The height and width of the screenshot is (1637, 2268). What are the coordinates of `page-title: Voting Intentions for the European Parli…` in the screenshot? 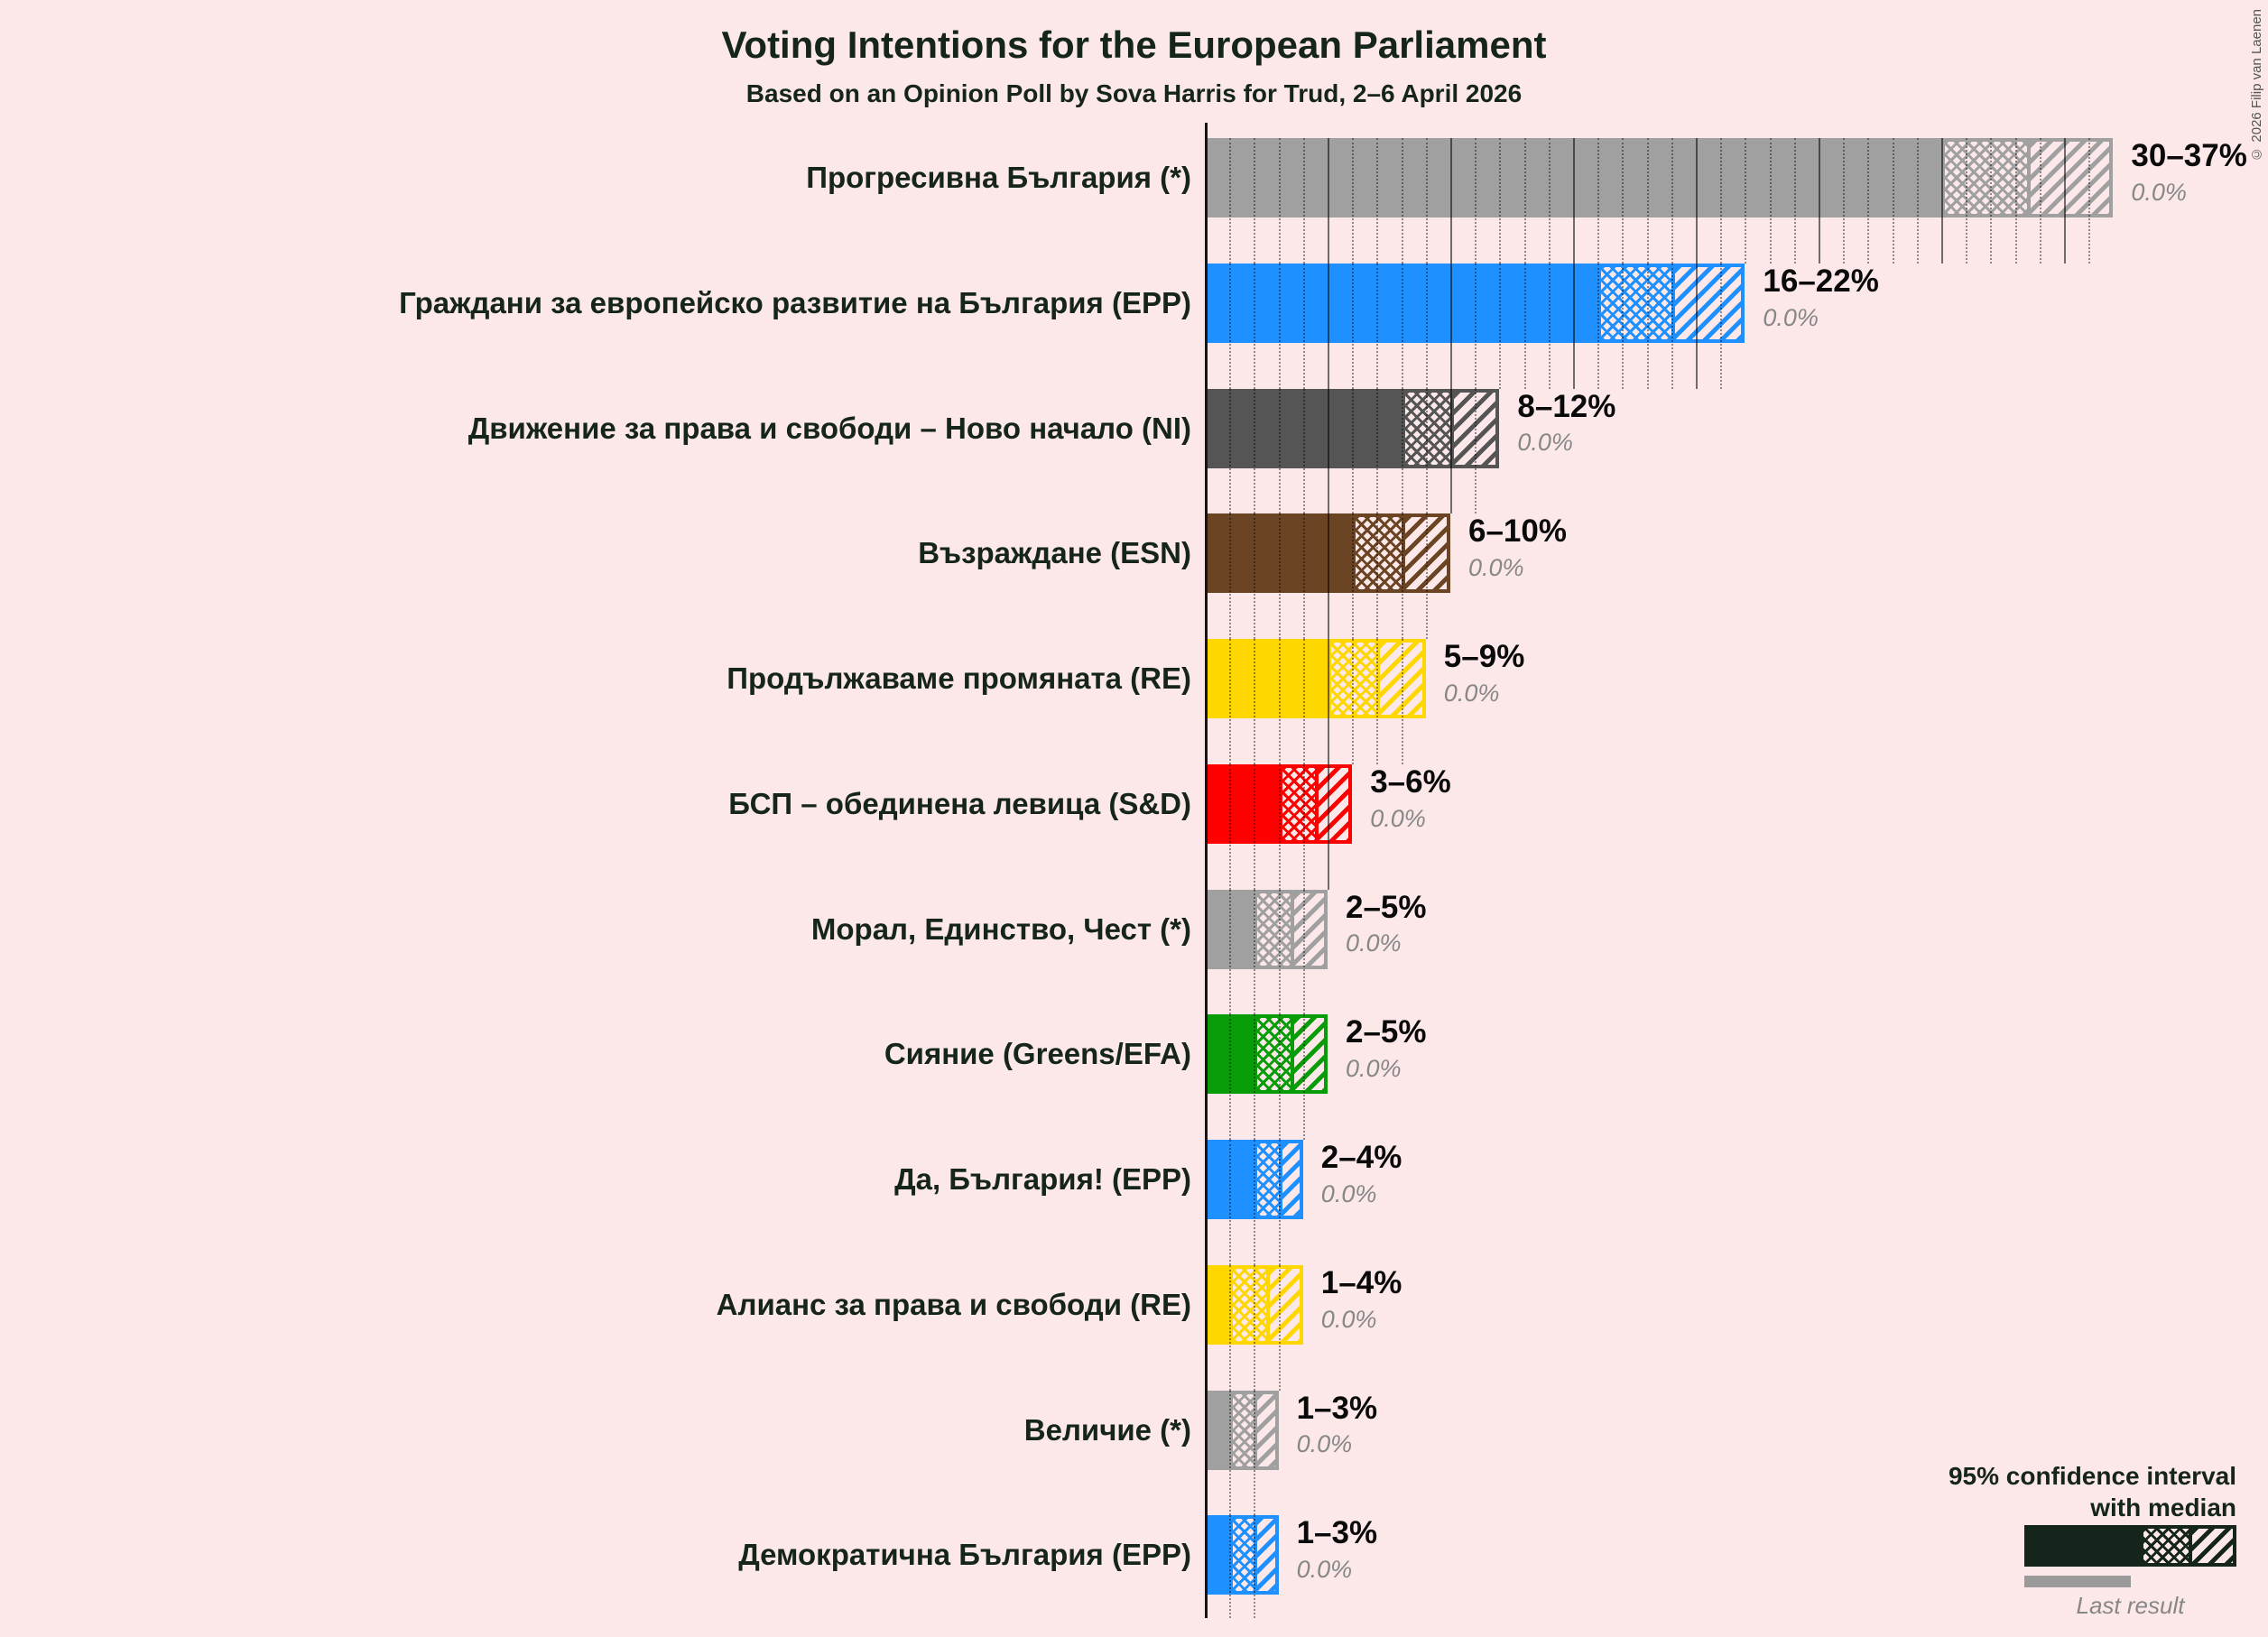 It's located at (1134, 45).